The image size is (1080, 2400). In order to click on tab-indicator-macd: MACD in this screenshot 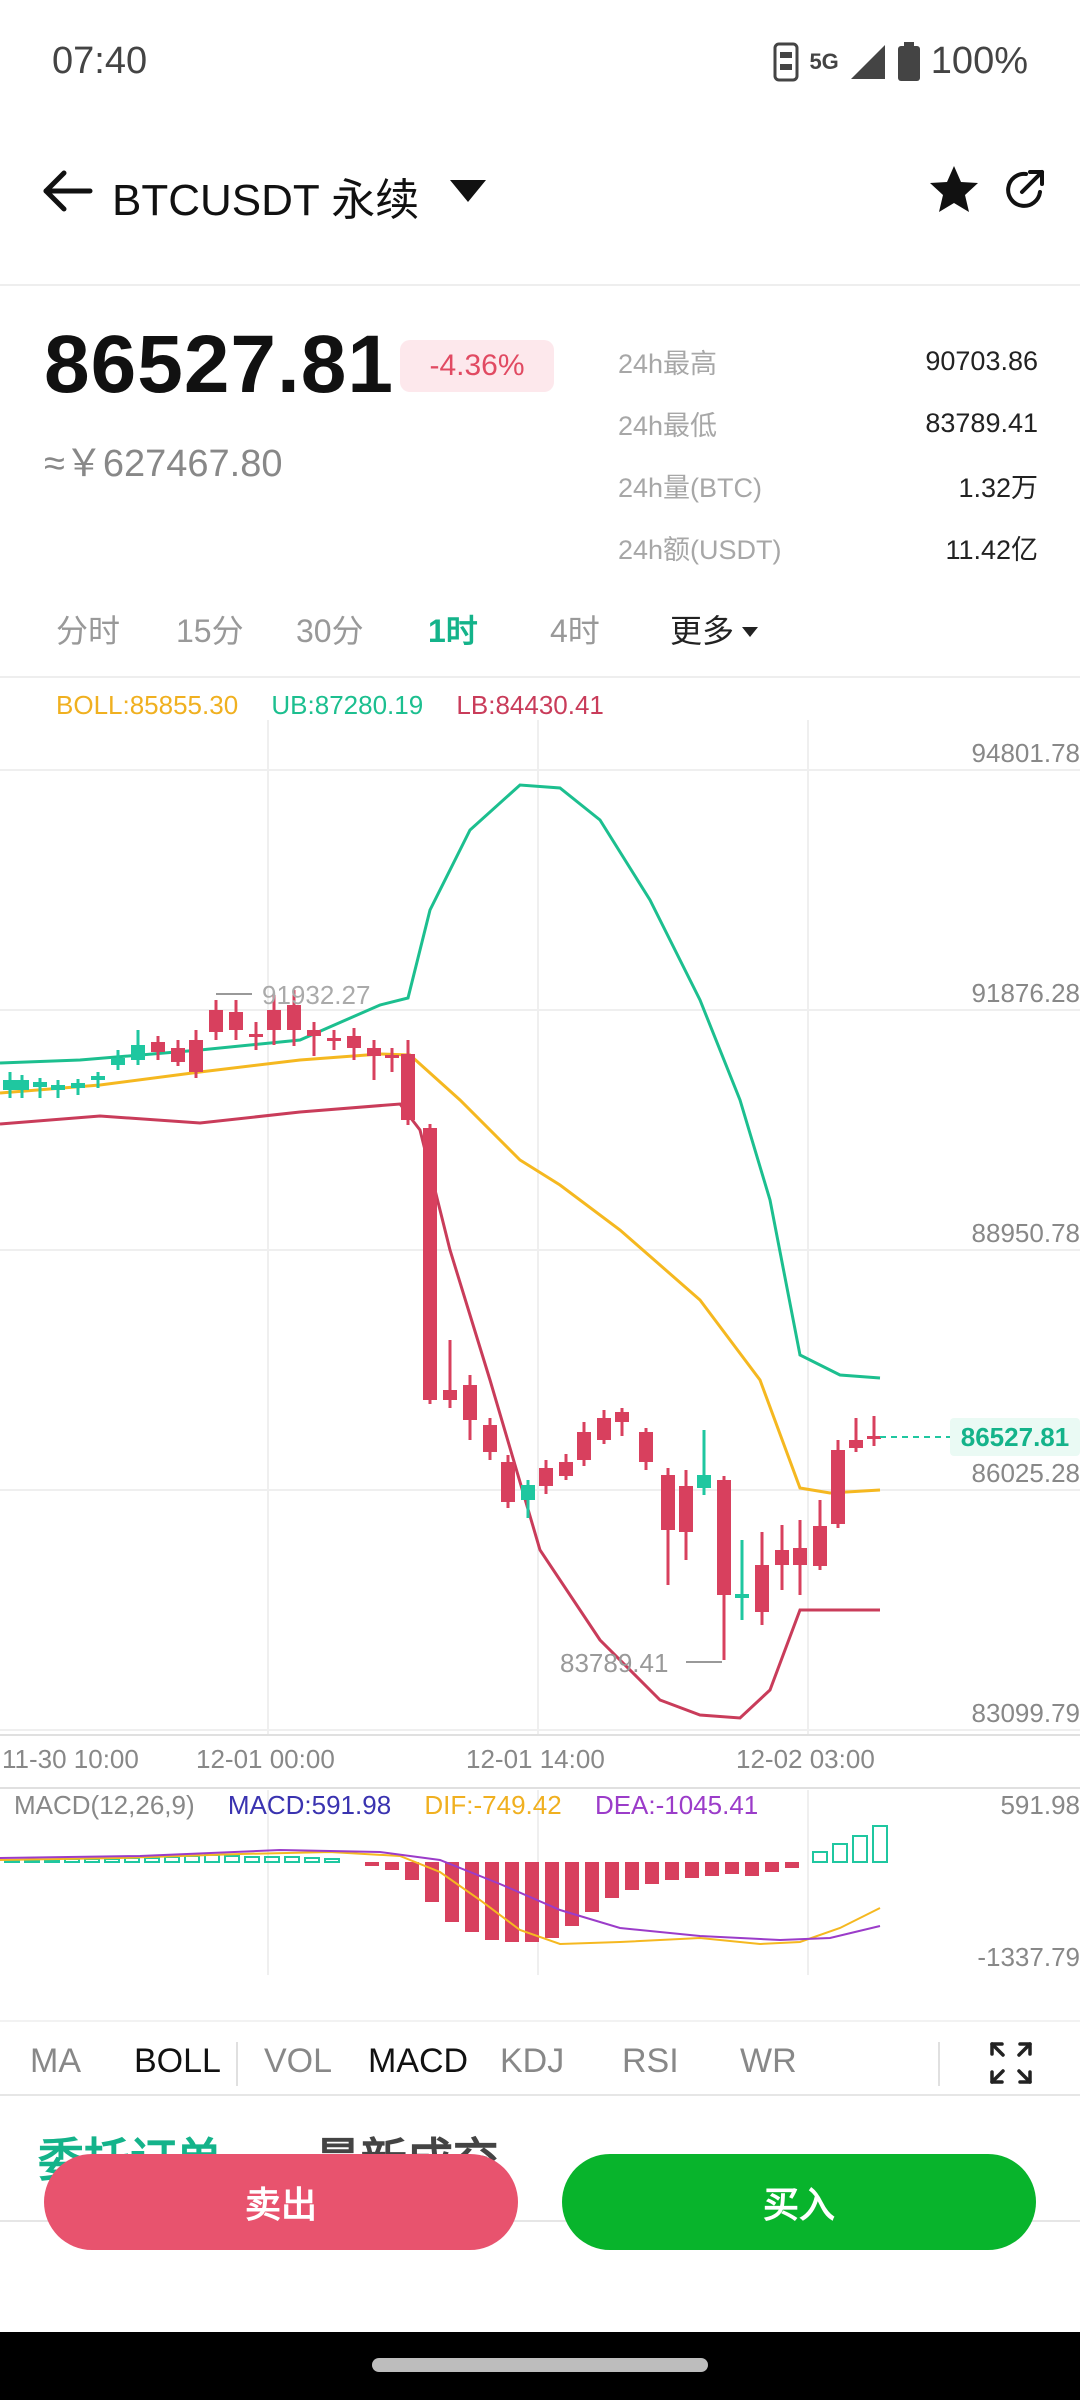, I will do `click(418, 2061)`.